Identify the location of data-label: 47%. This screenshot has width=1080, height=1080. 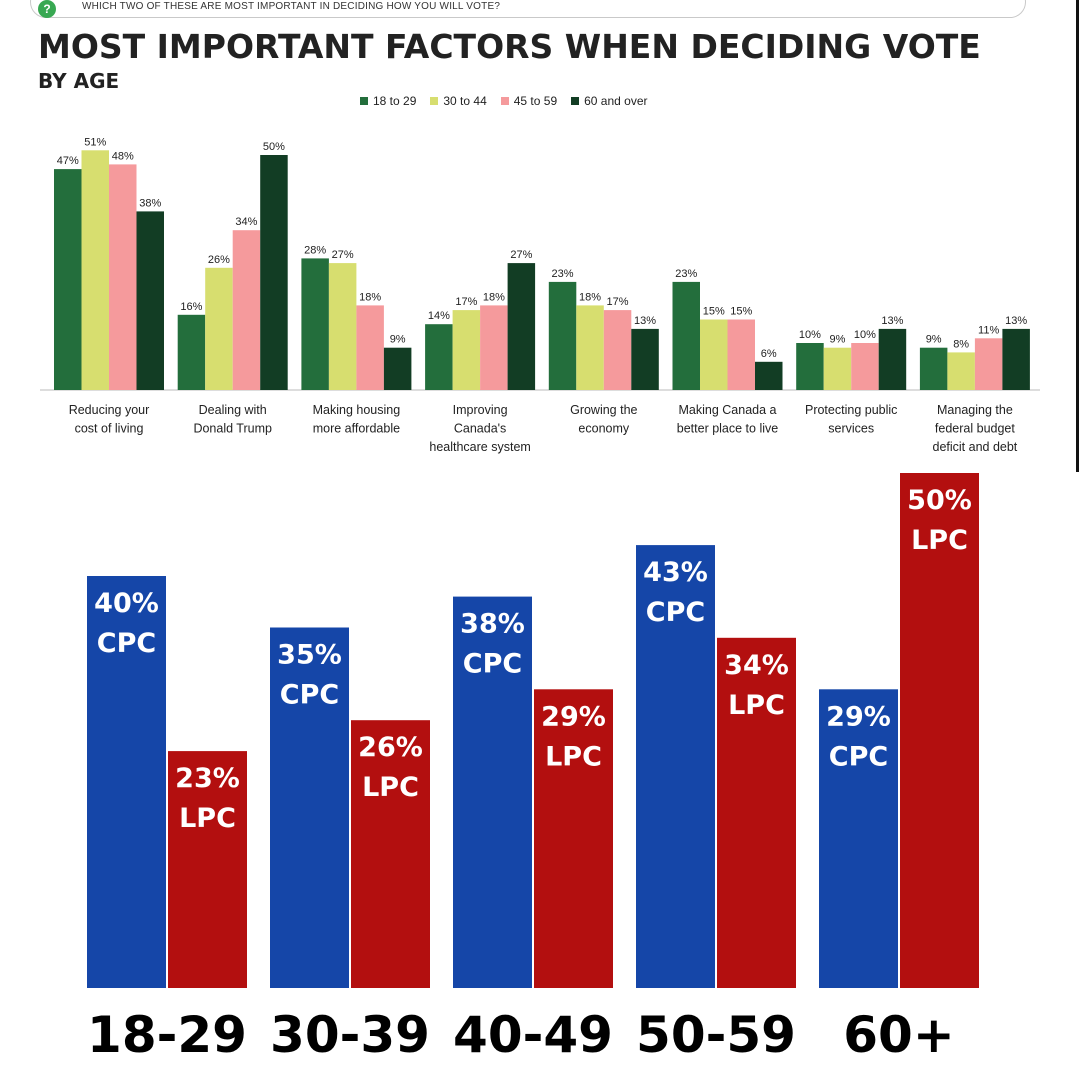
(68, 161).